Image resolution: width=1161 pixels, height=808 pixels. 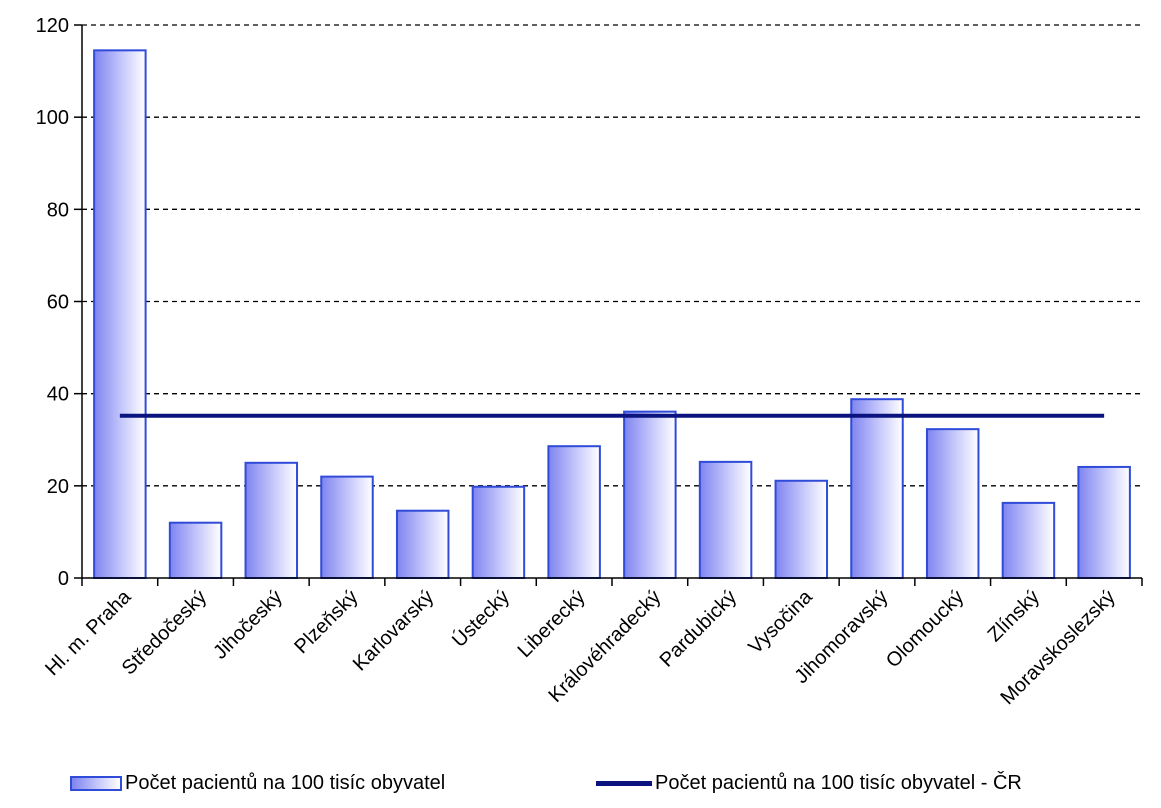 What do you see at coordinates (58, 210) in the screenshot?
I see `y-tick-label: 80` at bounding box center [58, 210].